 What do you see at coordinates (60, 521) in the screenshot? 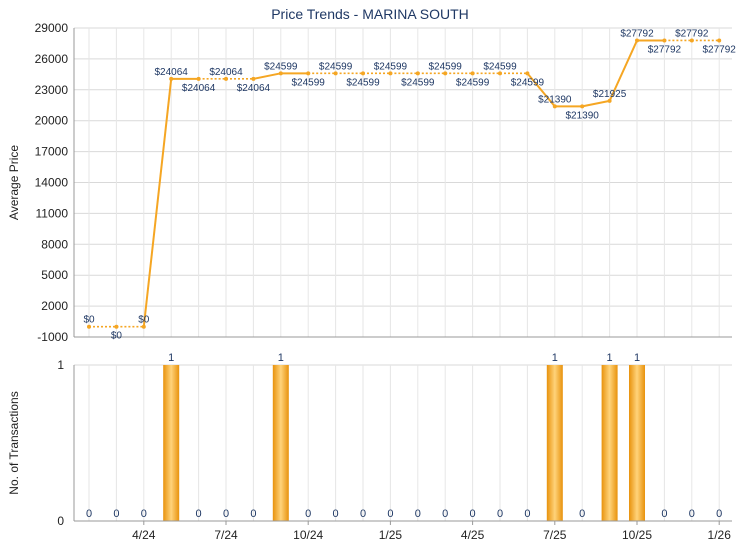
I see `y-tick-label: 0` at bounding box center [60, 521].